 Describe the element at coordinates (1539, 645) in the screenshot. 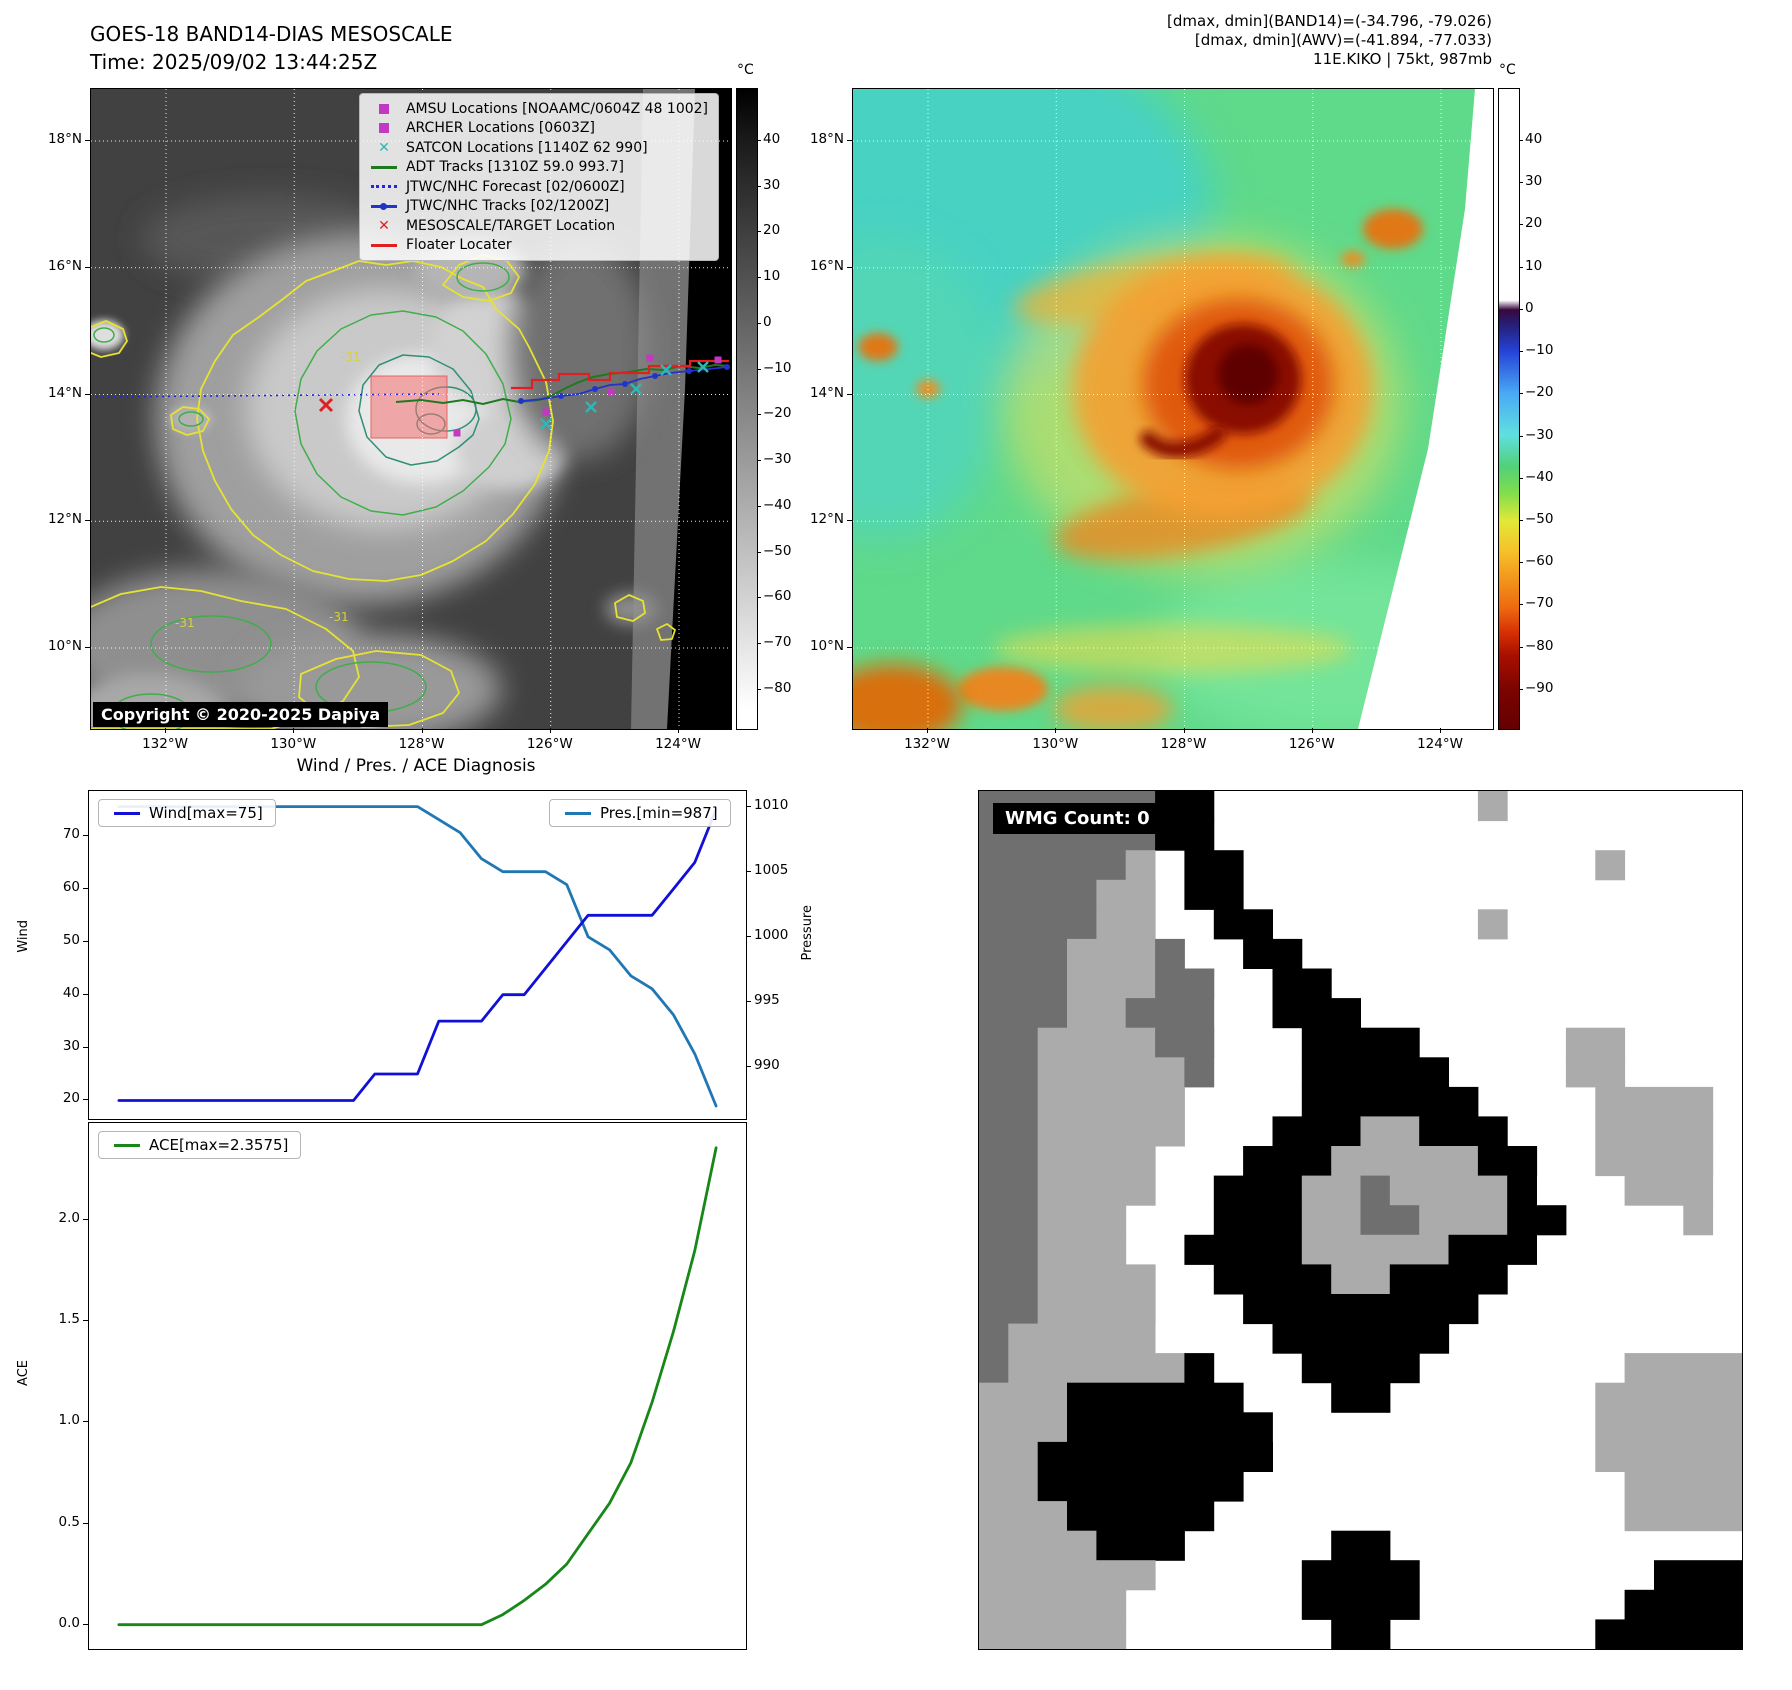

I see `colorbar-tick-label: −80` at that location.